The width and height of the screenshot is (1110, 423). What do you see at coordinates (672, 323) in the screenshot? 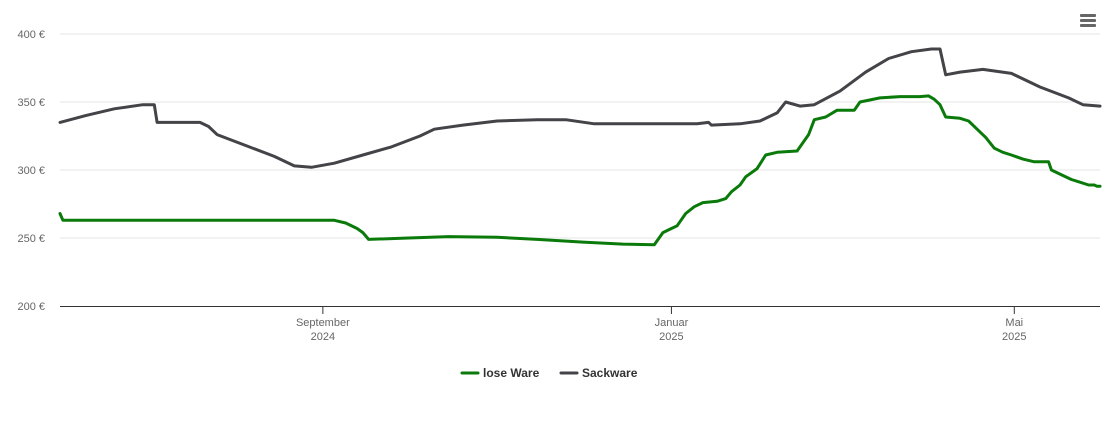
I see `x-tick-label-month: Januar` at bounding box center [672, 323].